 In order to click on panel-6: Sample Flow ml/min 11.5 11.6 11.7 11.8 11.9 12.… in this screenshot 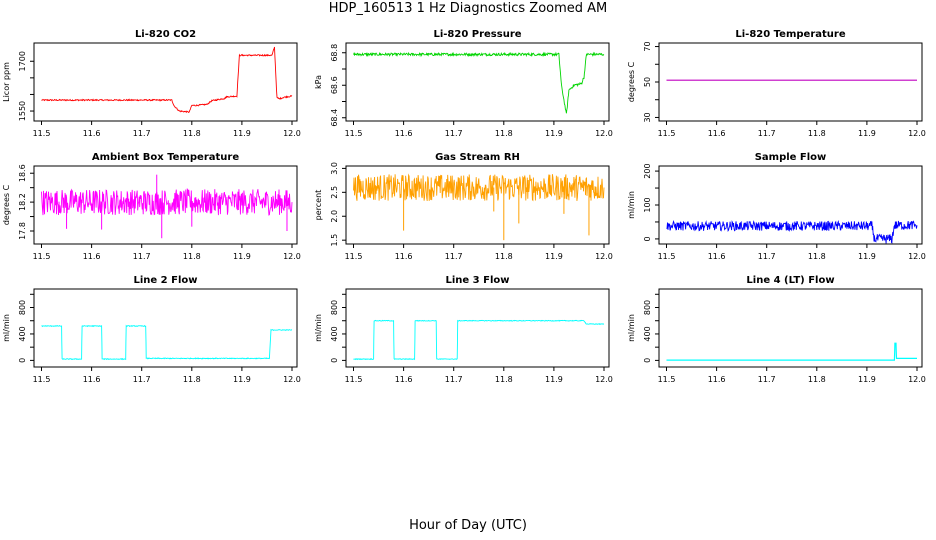, I will do `click(776, 206)`.